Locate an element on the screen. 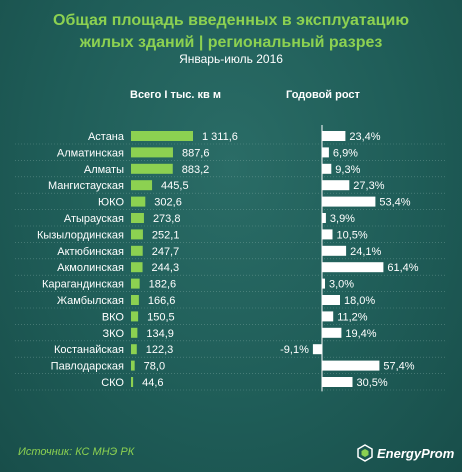 The height and width of the screenshot is (472, 462). column-header-growth: Годовой рост is located at coordinates (323, 95).